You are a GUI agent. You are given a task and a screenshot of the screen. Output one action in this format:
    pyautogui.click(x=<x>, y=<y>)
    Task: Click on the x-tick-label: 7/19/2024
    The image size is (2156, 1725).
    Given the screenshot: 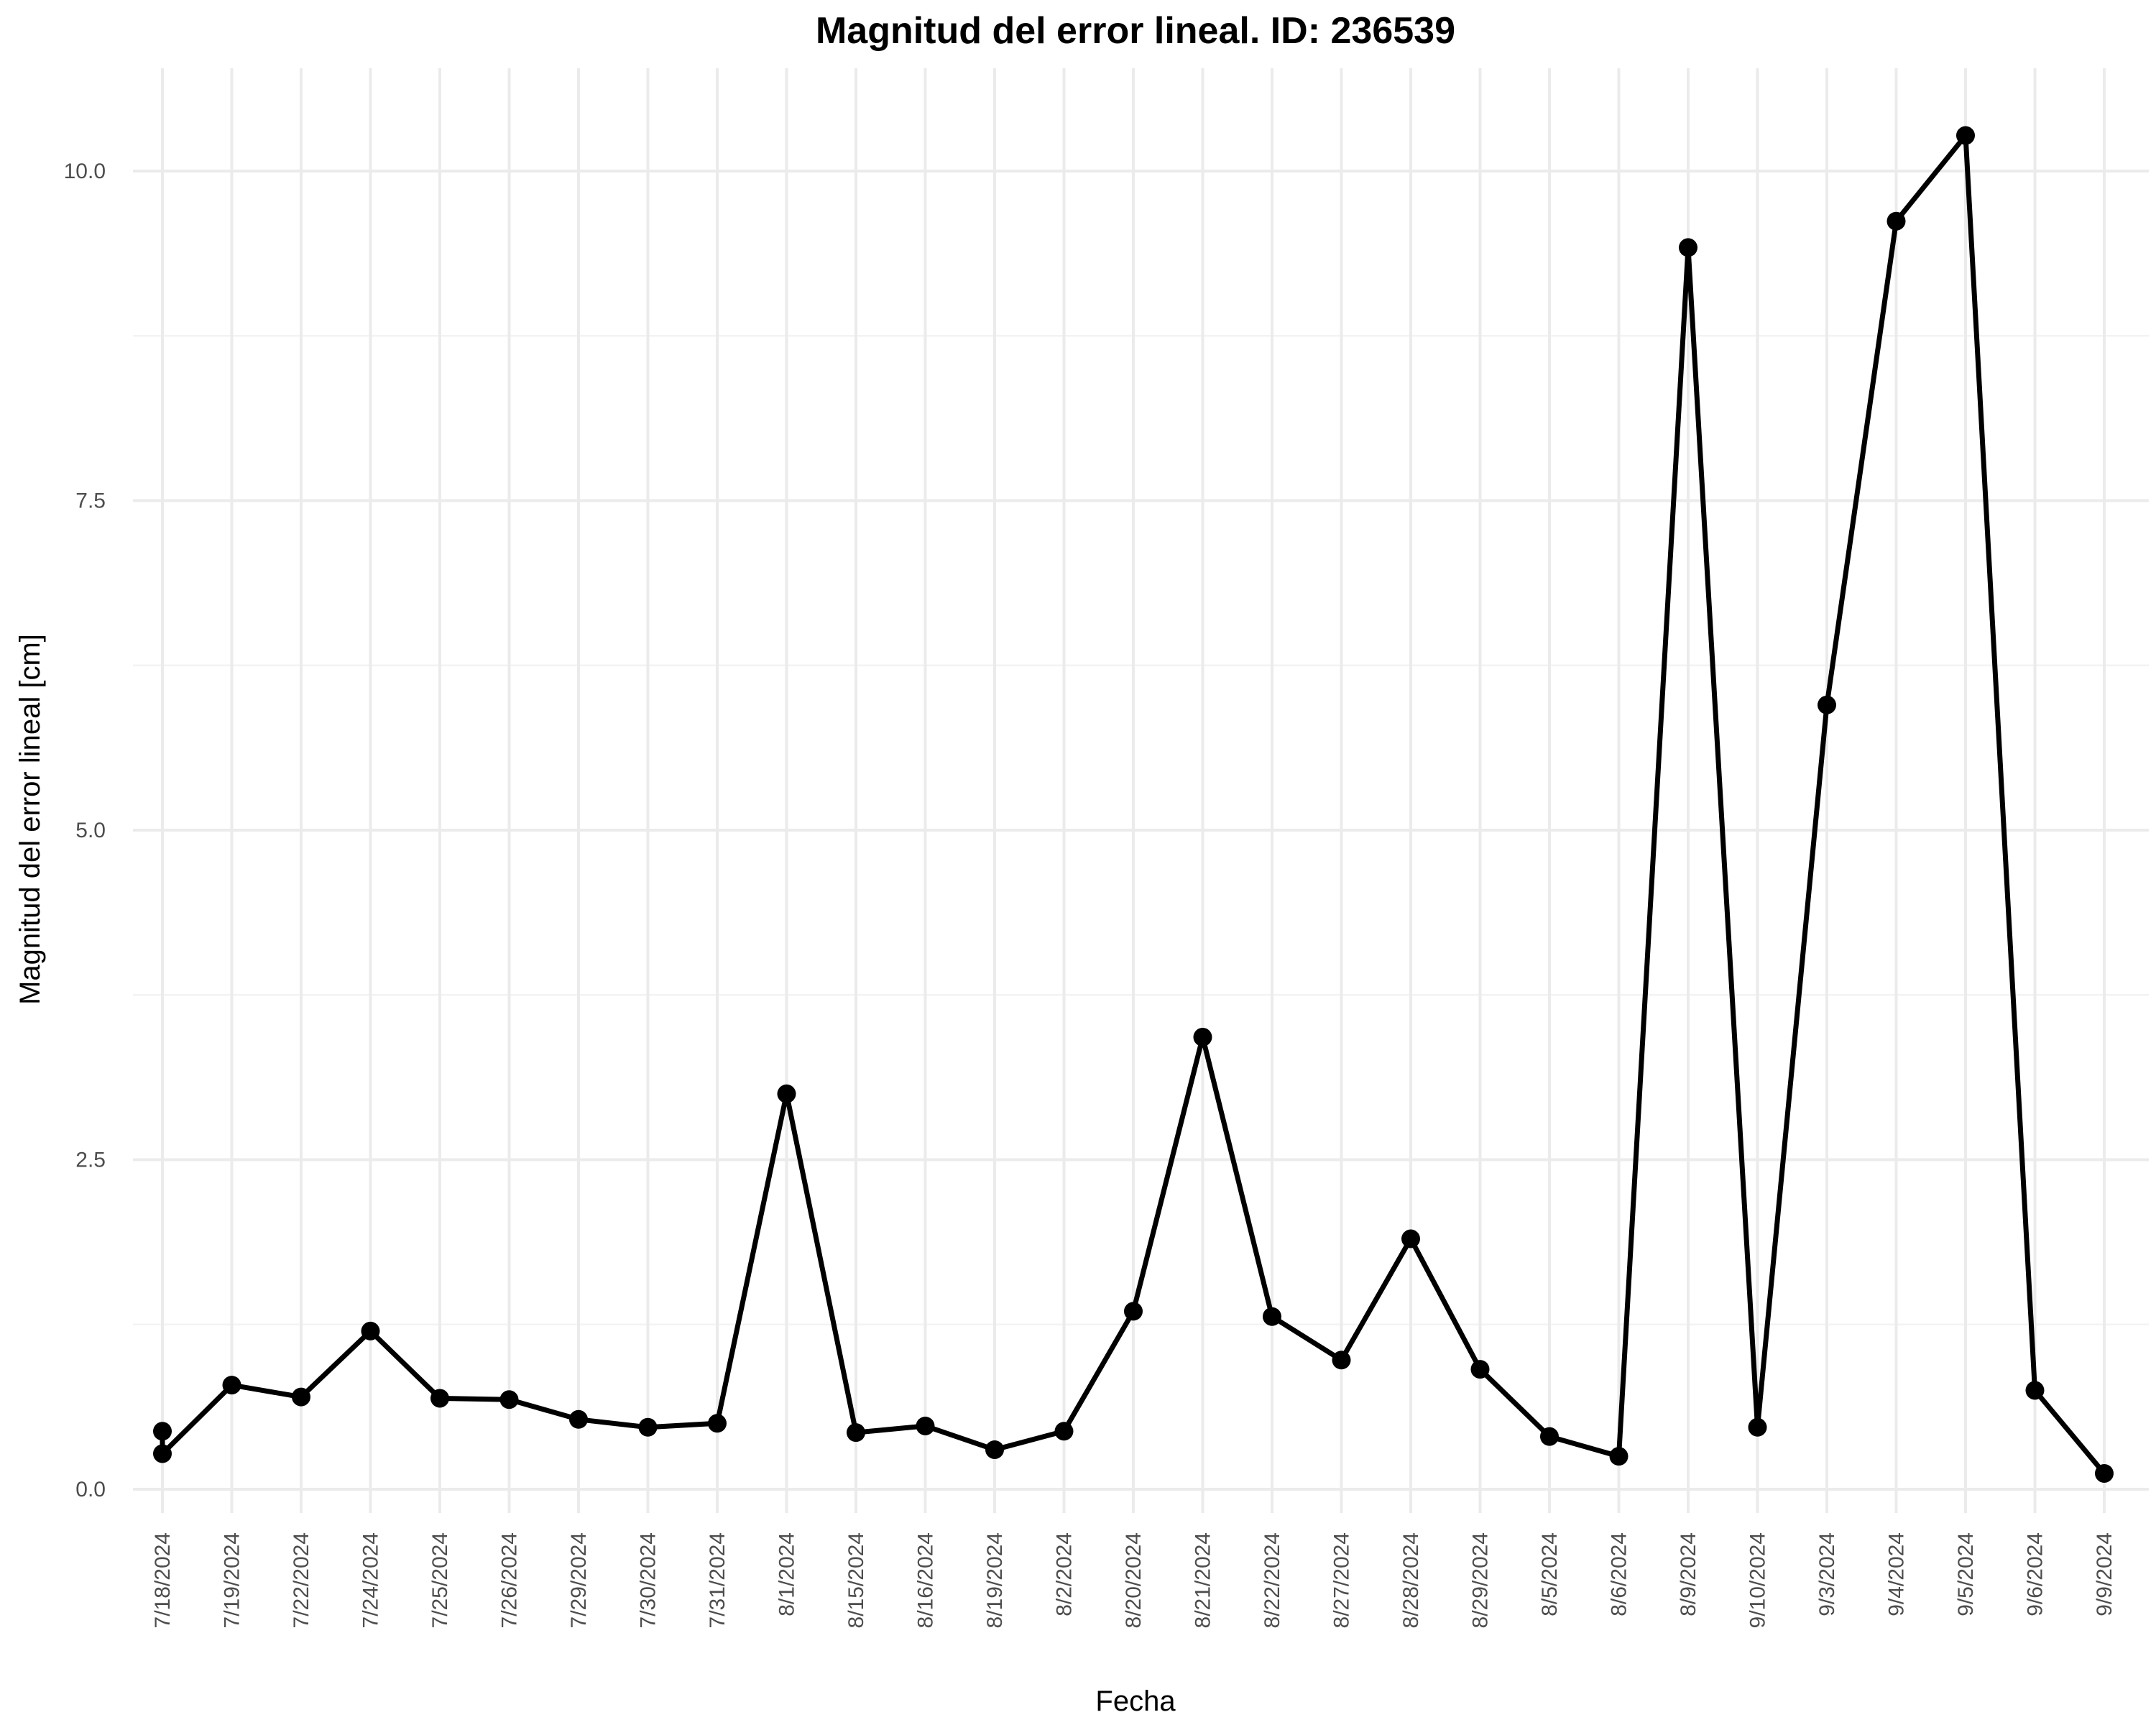 What is the action you would take?
    pyautogui.click(x=233, y=1580)
    